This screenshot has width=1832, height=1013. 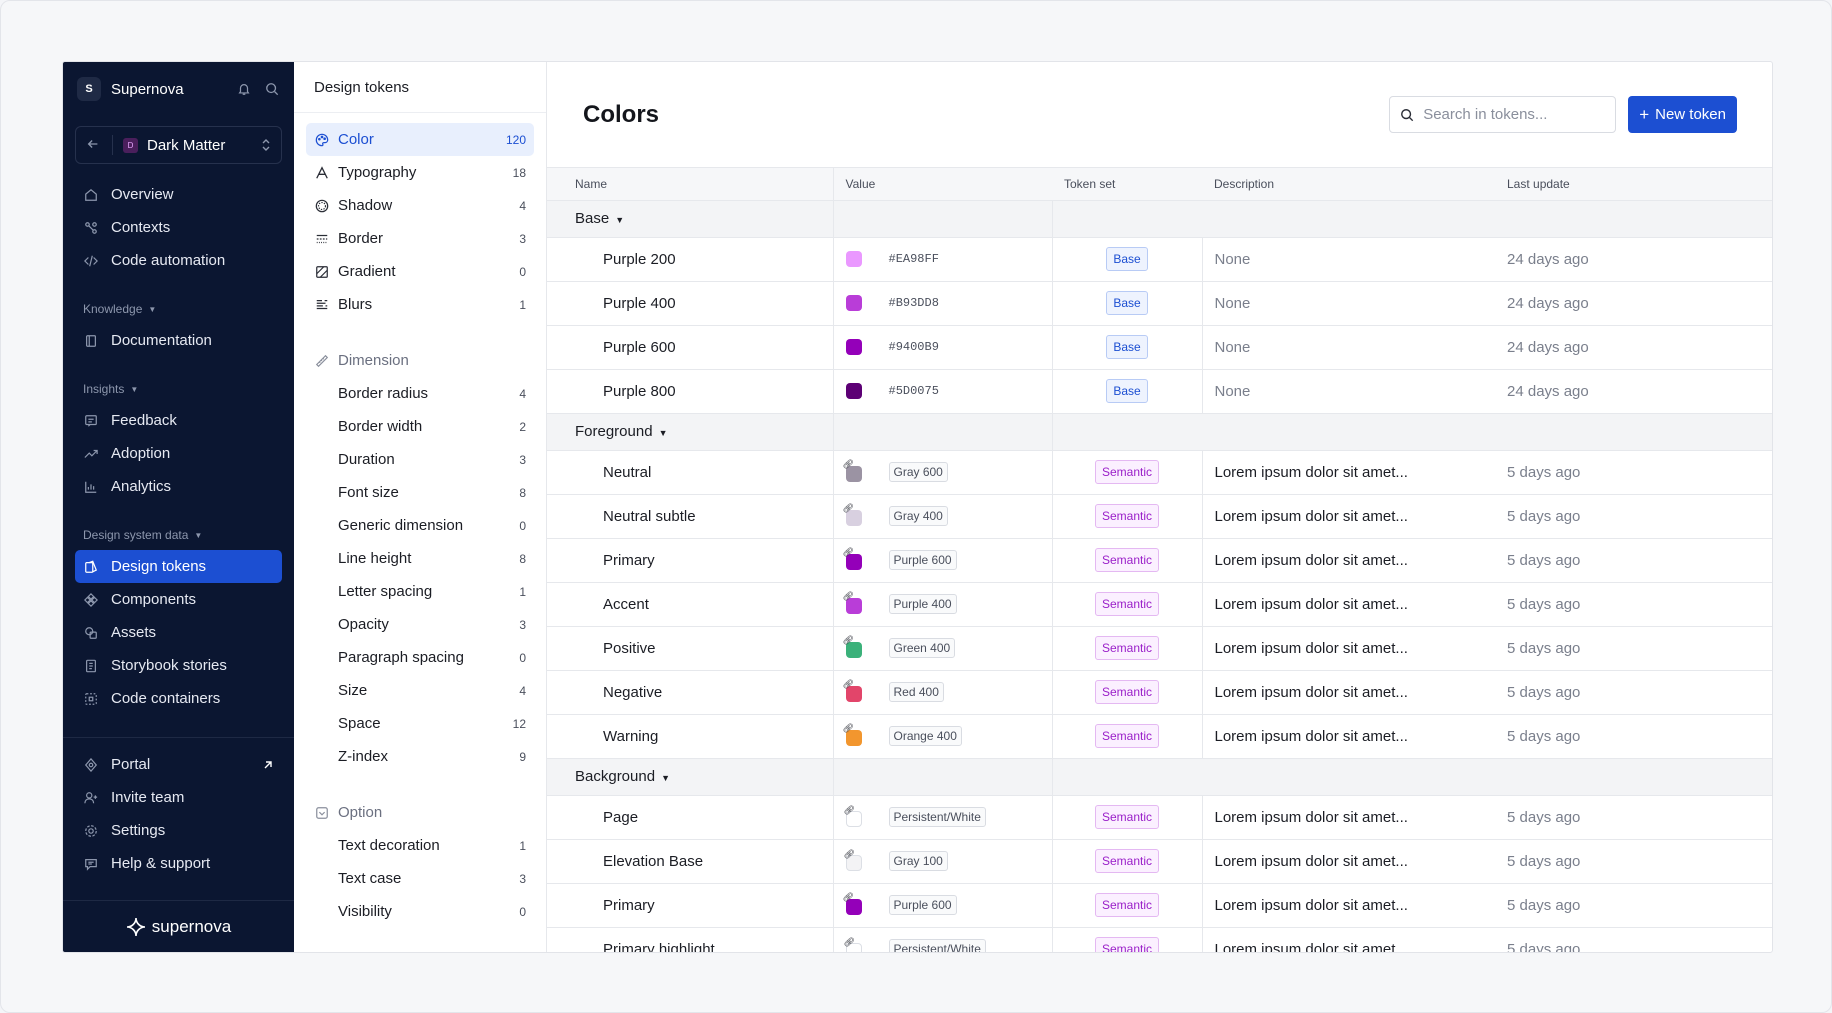 What do you see at coordinates (420, 205) in the screenshot?
I see `category-shadow: Shadow 4` at bounding box center [420, 205].